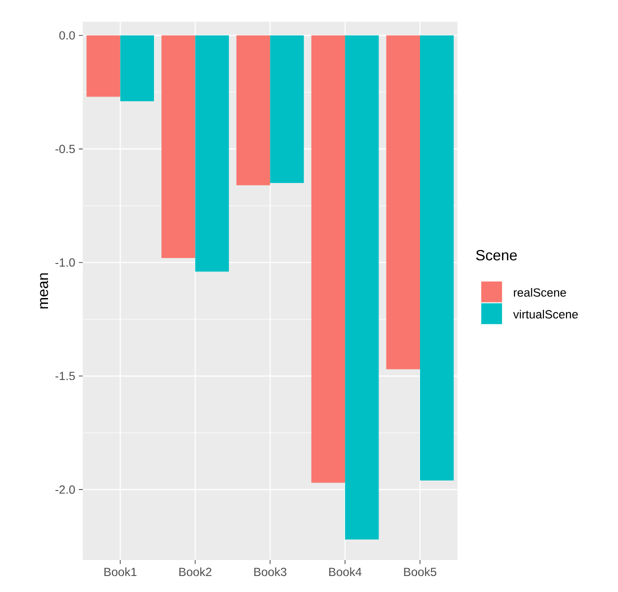 Image resolution: width=618 pixels, height=592 pixels. Describe the element at coordinates (65, 490) in the screenshot. I see `y-tick-label: -2.0` at that location.